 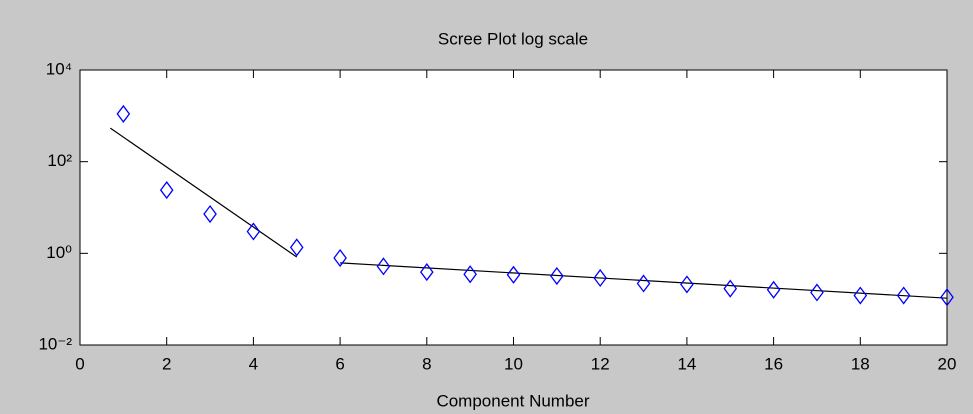 What do you see at coordinates (253, 363) in the screenshot?
I see `x-tick-label: 4` at bounding box center [253, 363].